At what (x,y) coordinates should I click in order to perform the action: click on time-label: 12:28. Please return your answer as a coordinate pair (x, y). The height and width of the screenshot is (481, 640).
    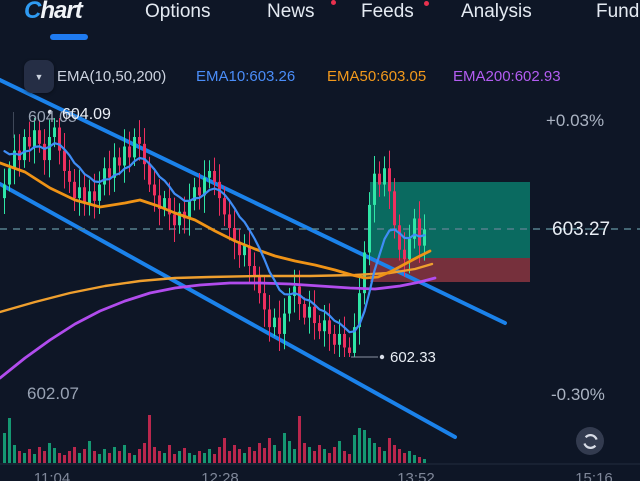
    Looking at the image, I should click on (220, 475).